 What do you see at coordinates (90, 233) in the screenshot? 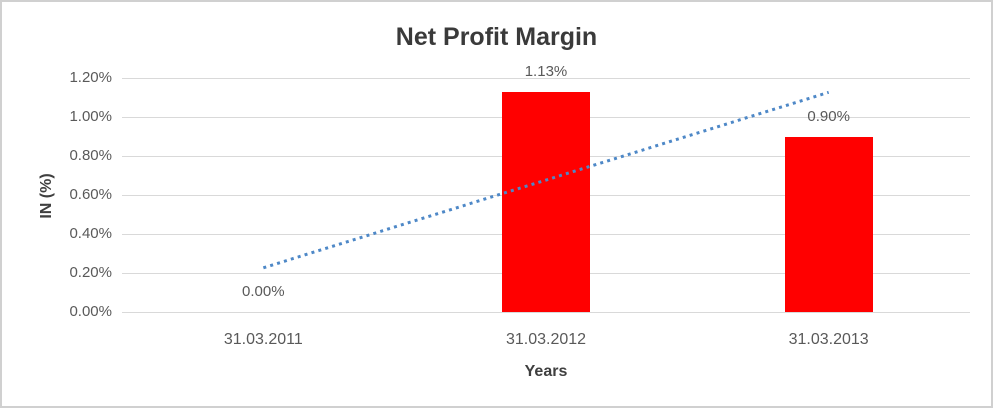
I see `y-tick-label: 0.40%` at bounding box center [90, 233].